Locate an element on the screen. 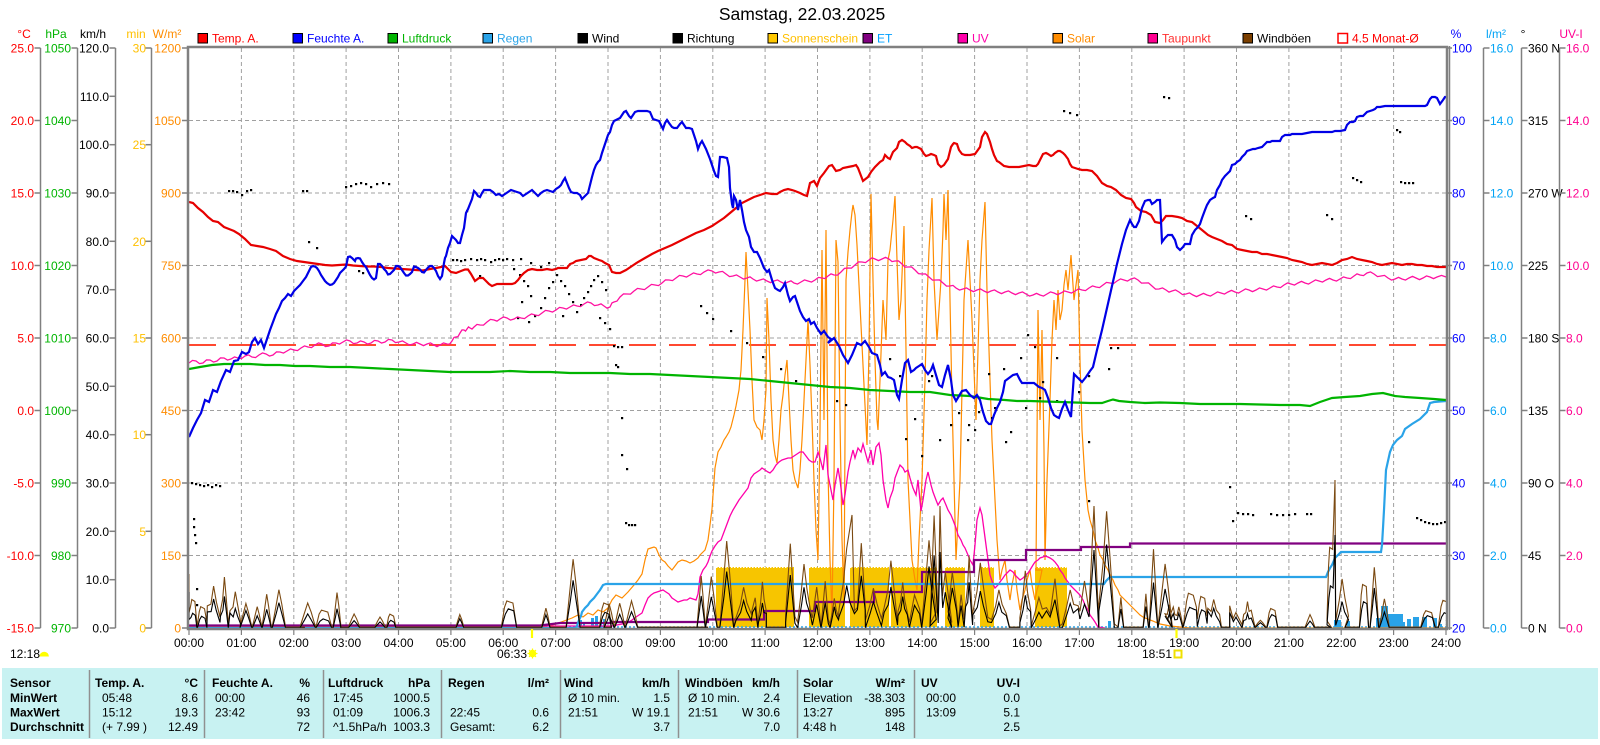 The width and height of the screenshot is (1600, 745). svg-text: 270 W is located at coordinates (1545, 194).